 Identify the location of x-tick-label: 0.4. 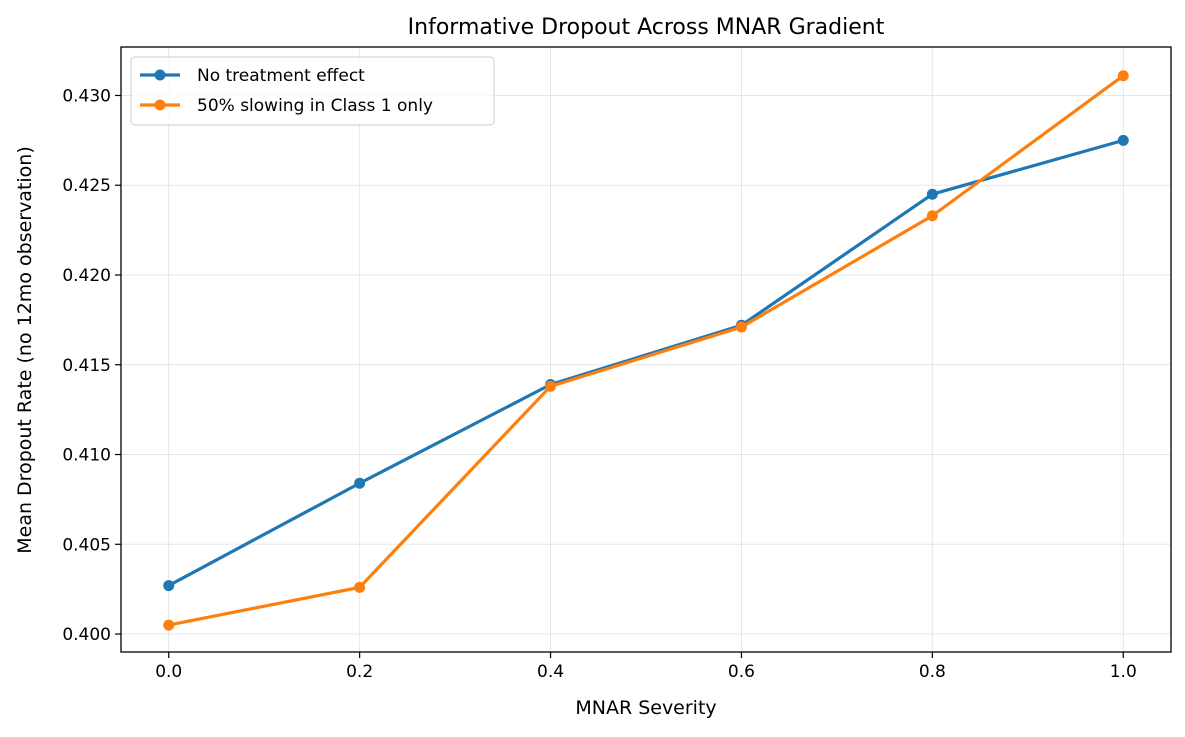
(550, 672).